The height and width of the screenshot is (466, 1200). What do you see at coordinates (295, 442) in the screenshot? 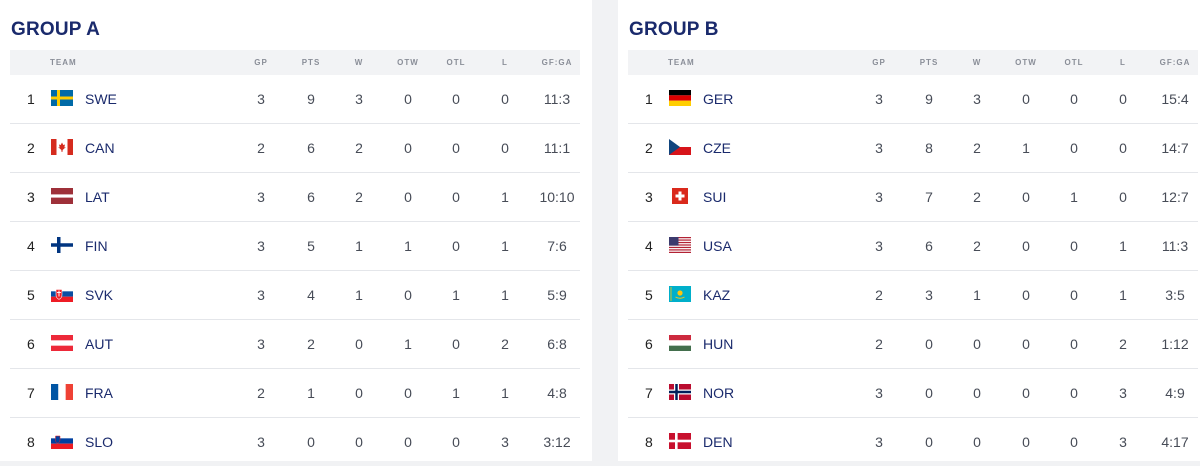
I see `table-row: 8 SLO 3 0 0 0 0 3 3:12` at bounding box center [295, 442].